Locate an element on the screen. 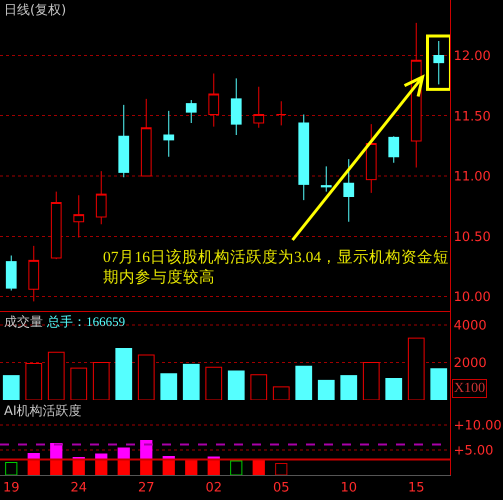 Image resolution: width=503 pixels, height=500 pixels. y-tick-label: +10.00 is located at coordinates (478, 426).